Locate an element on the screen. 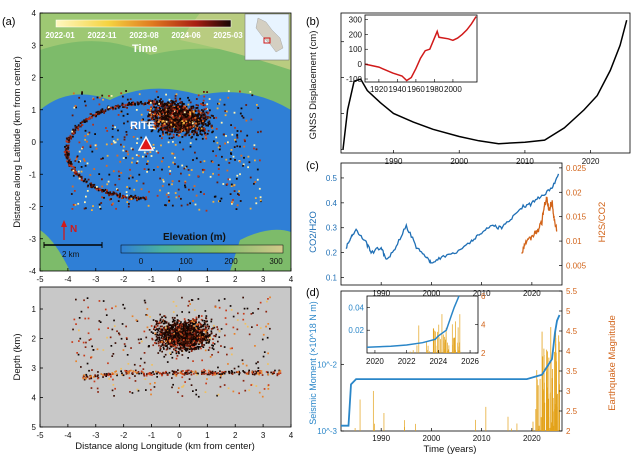  gnss-inset-y-tick-label: 300 is located at coordinates (356, 19).